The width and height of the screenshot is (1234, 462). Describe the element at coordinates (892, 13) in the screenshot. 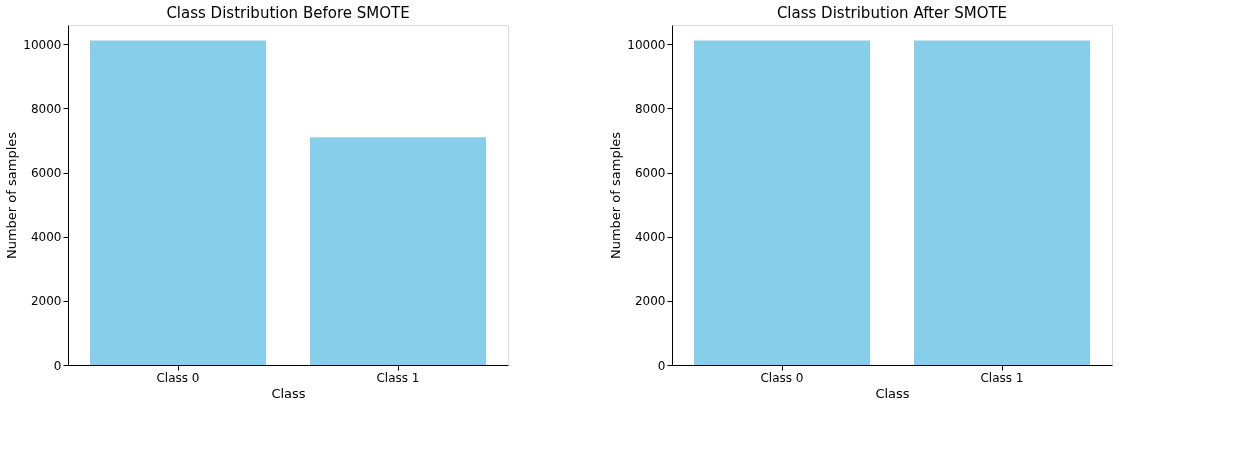

I see `chart-title: Class Distribution After SMOTE` at that location.